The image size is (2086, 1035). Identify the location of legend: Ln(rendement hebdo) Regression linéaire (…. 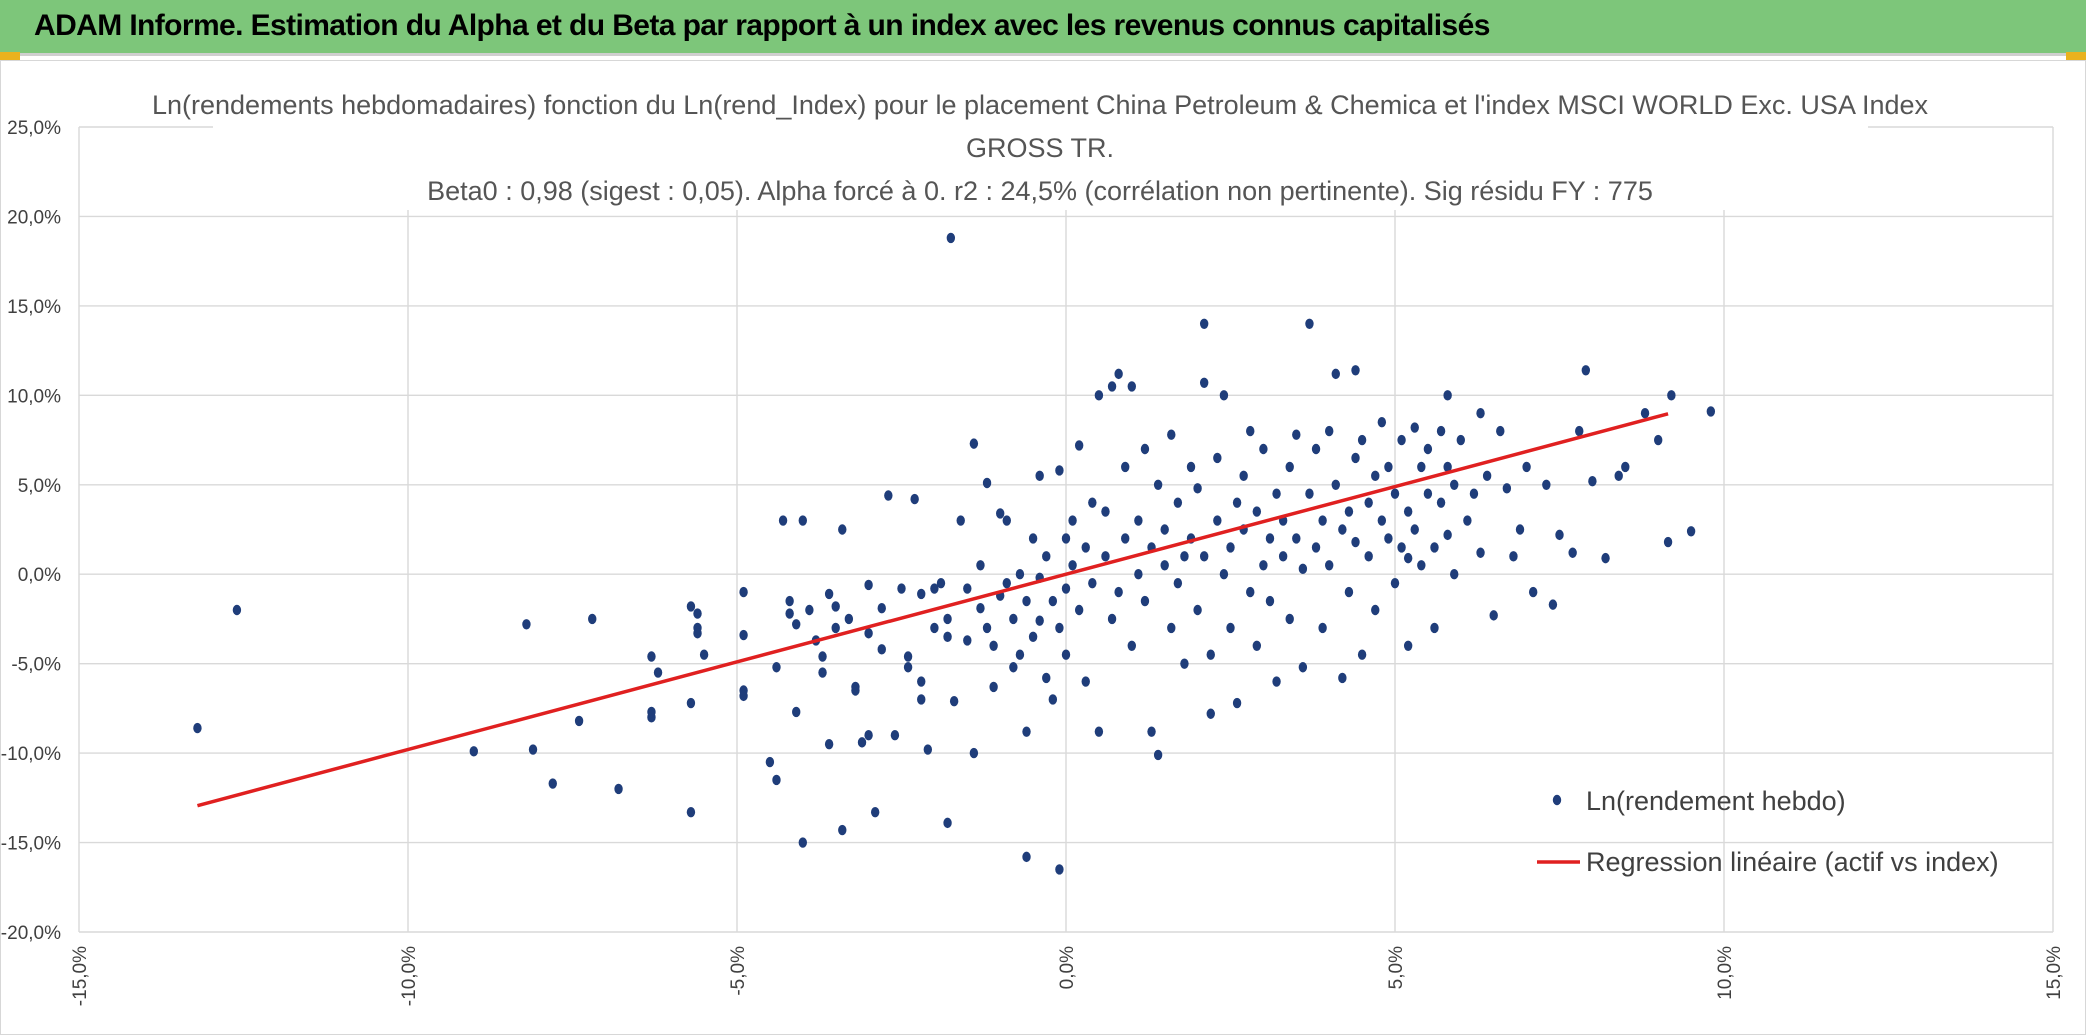
(1768, 831).